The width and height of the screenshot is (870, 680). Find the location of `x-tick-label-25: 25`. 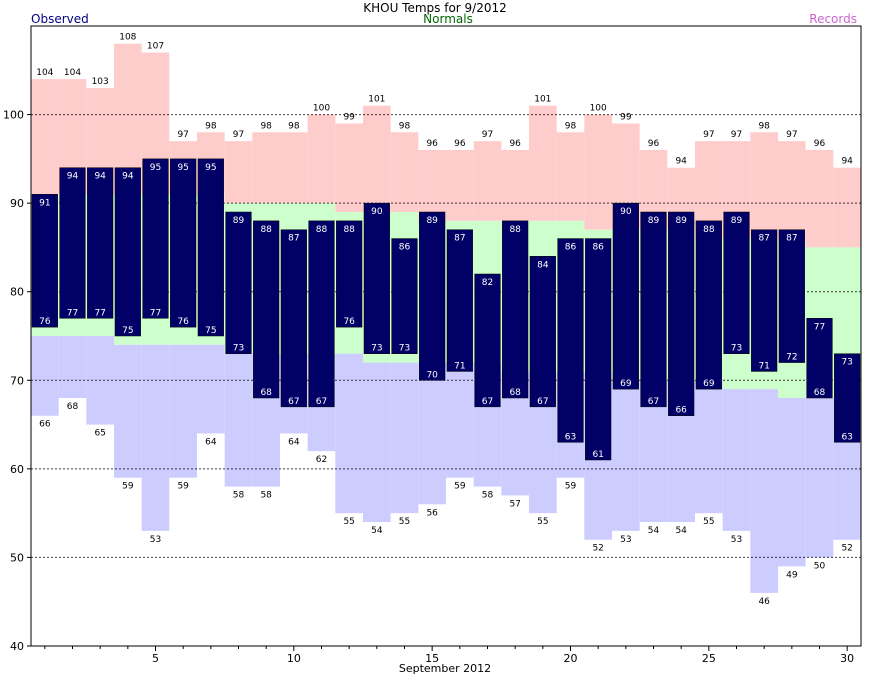

x-tick-label-25: 25 is located at coordinates (709, 658).